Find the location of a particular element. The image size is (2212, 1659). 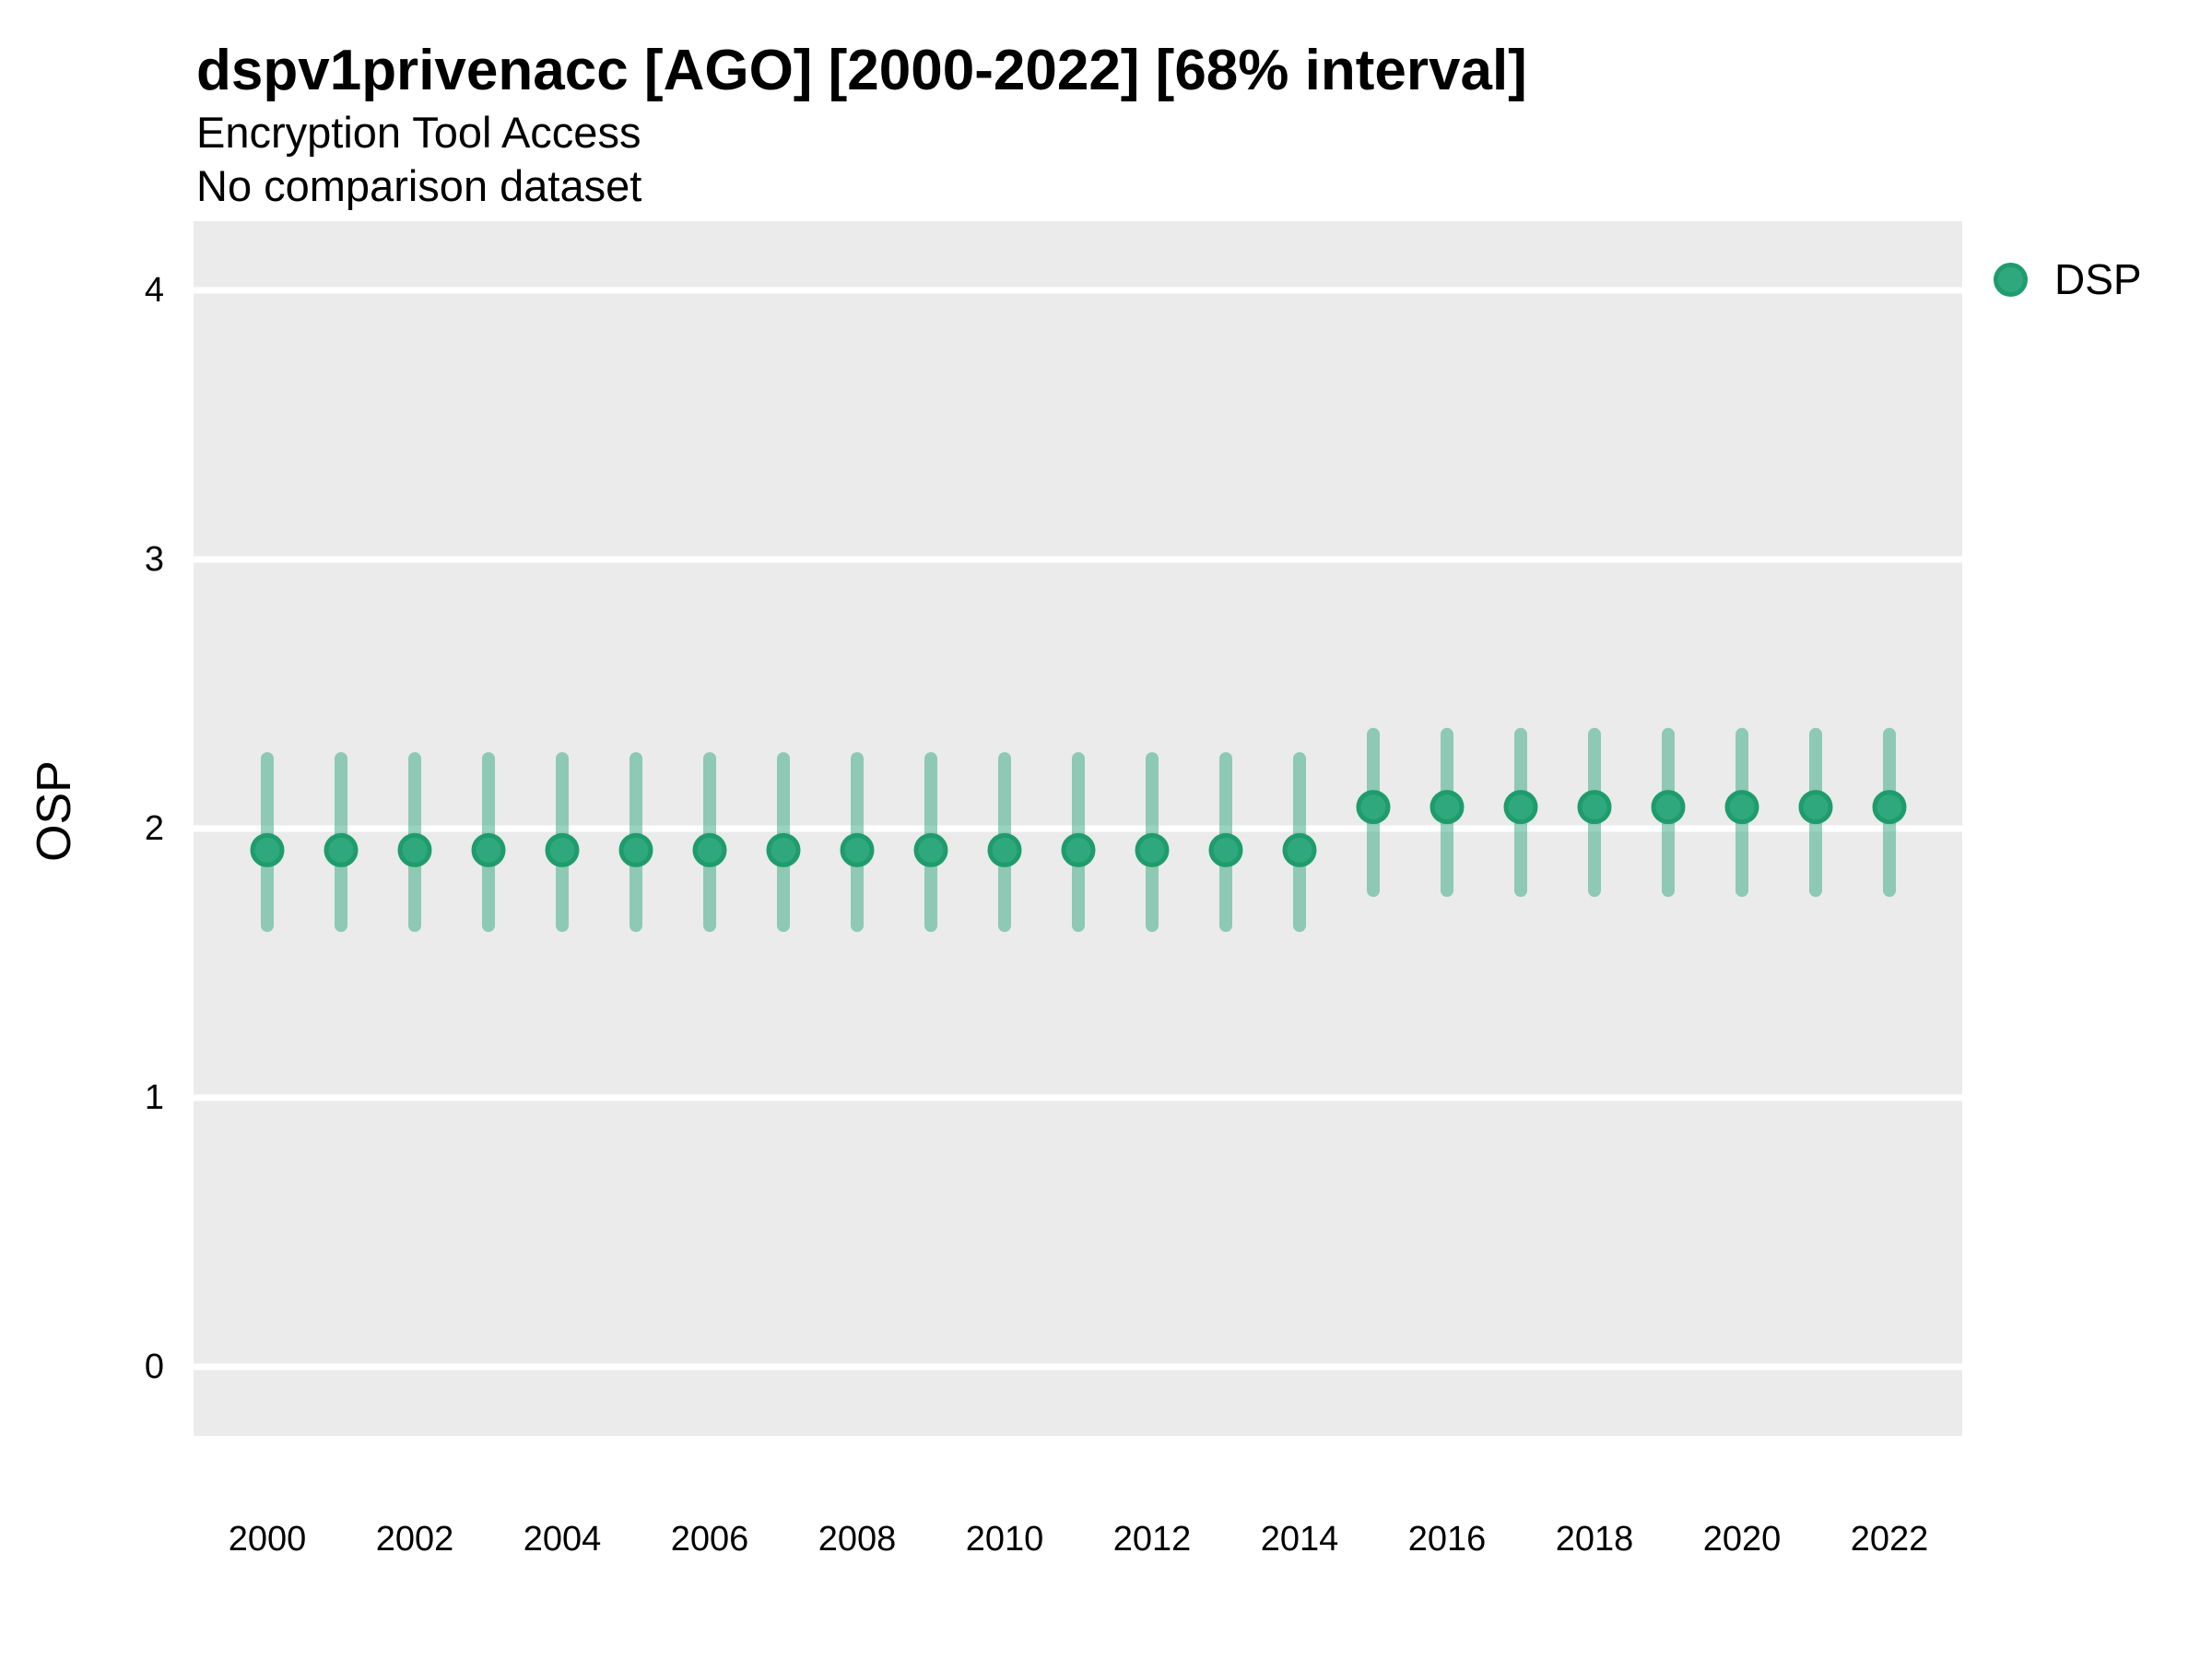

chart-comparison-note: No comparison dataset is located at coordinates (419, 185).